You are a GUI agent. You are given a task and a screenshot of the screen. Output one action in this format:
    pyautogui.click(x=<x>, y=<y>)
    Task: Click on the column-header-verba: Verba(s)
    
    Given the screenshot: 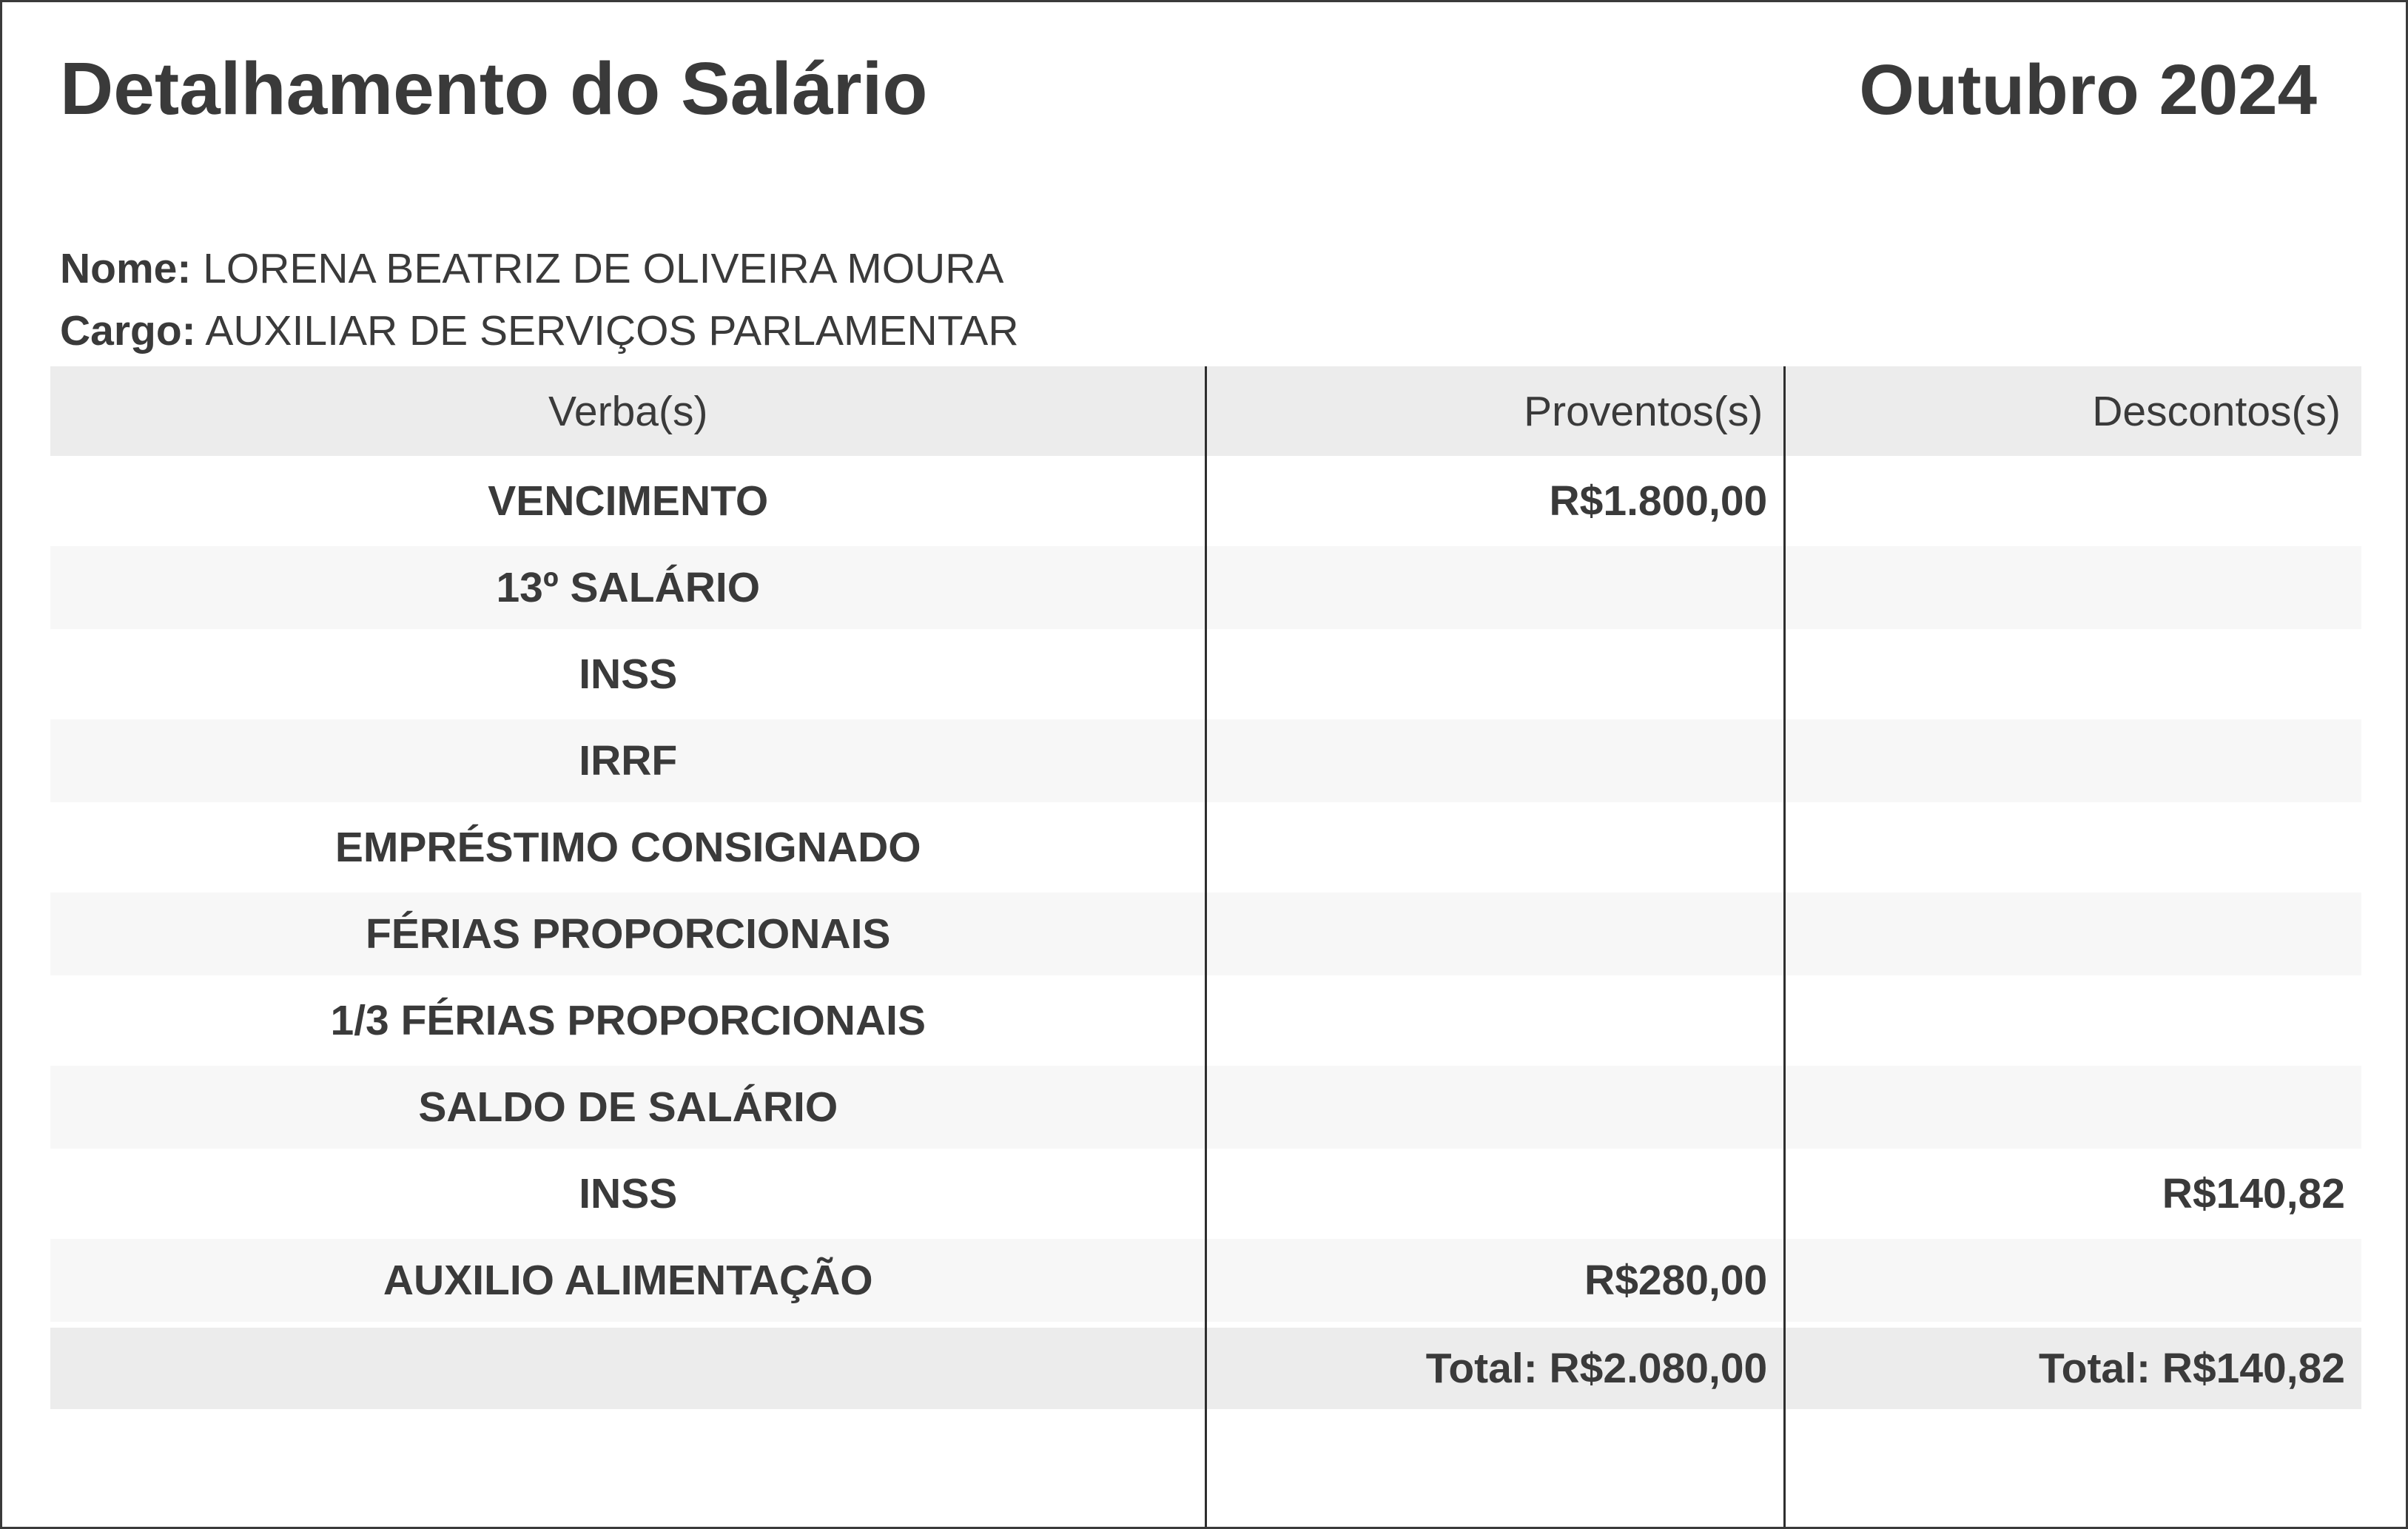 What is the action you would take?
    pyautogui.click(x=628, y=411)
    